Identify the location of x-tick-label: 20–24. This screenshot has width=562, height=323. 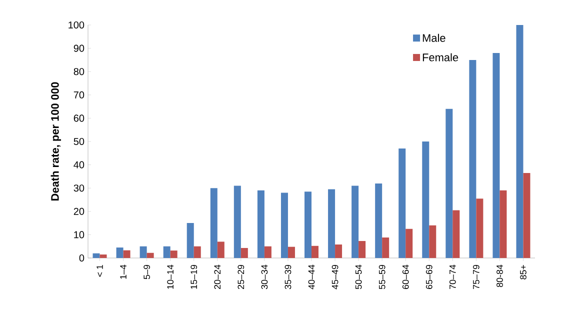
(217, 276).